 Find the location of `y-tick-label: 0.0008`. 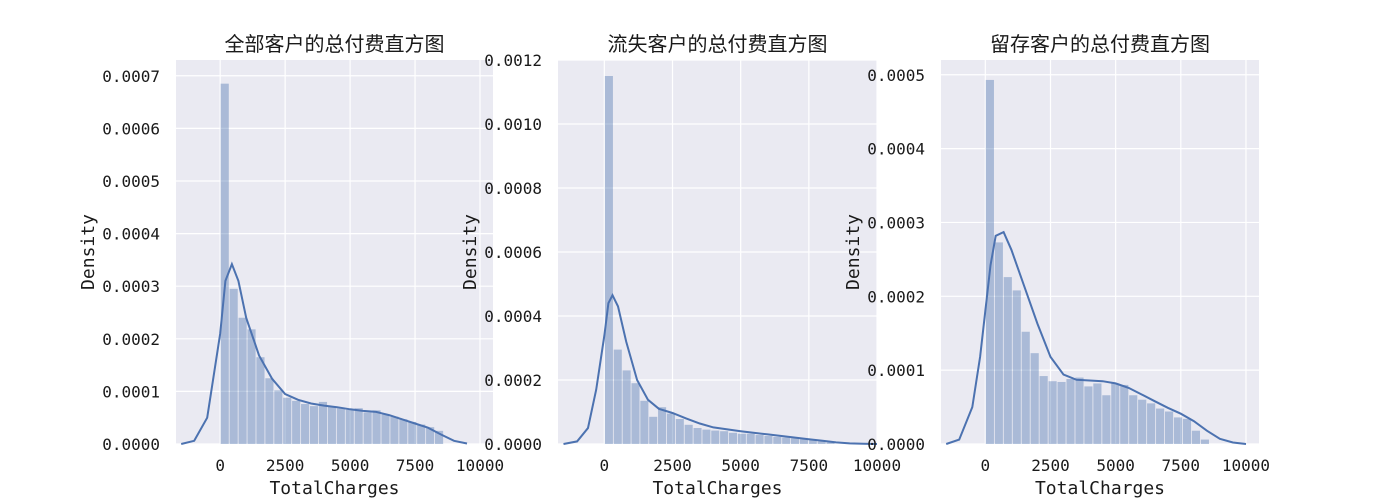

y-tick-label: 0.0008 is located at coordinates (513, 188).